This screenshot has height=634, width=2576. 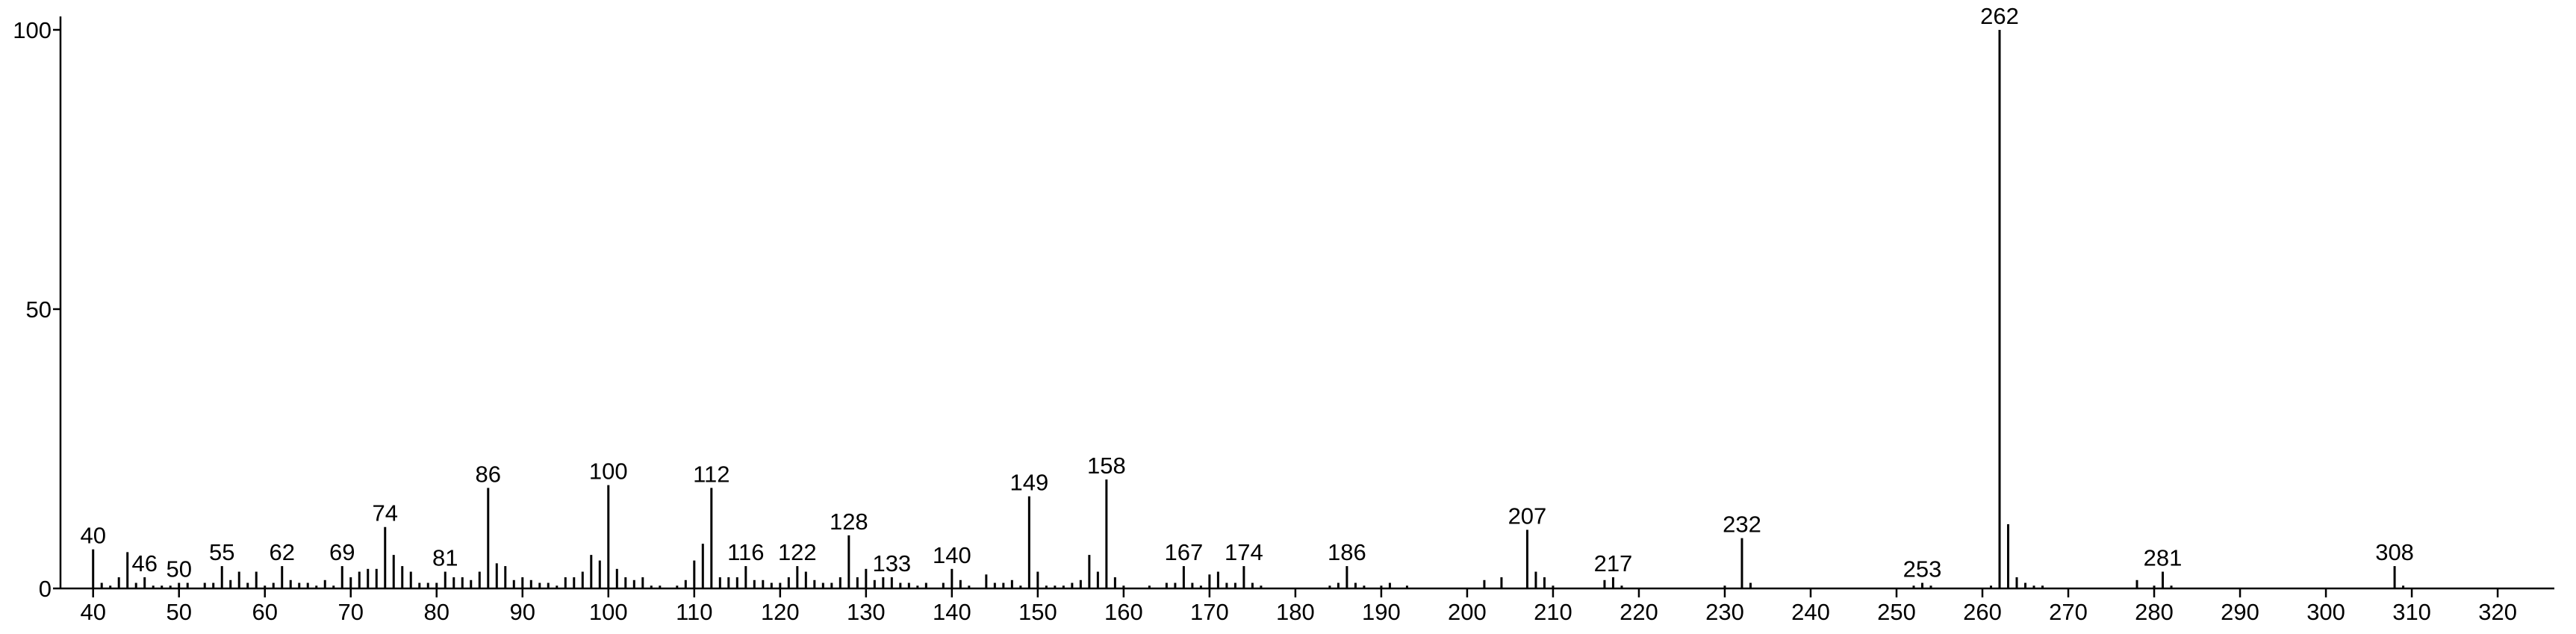 What do you see at coordinates (1999, 16) in the screenshot?
I see `peak-label: 262` at bounding box center [1999, 16].